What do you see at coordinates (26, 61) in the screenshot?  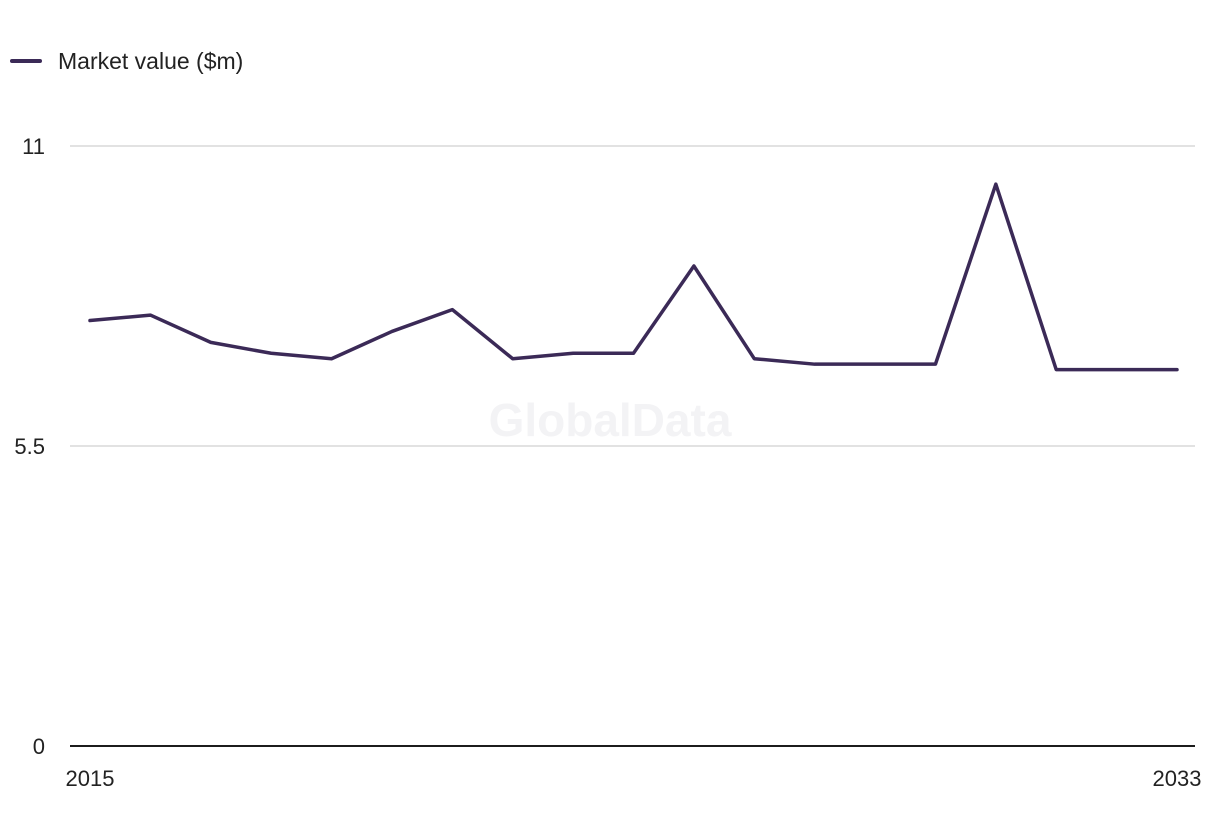 I see `legend-swatch` at bounding box center [26, 61].